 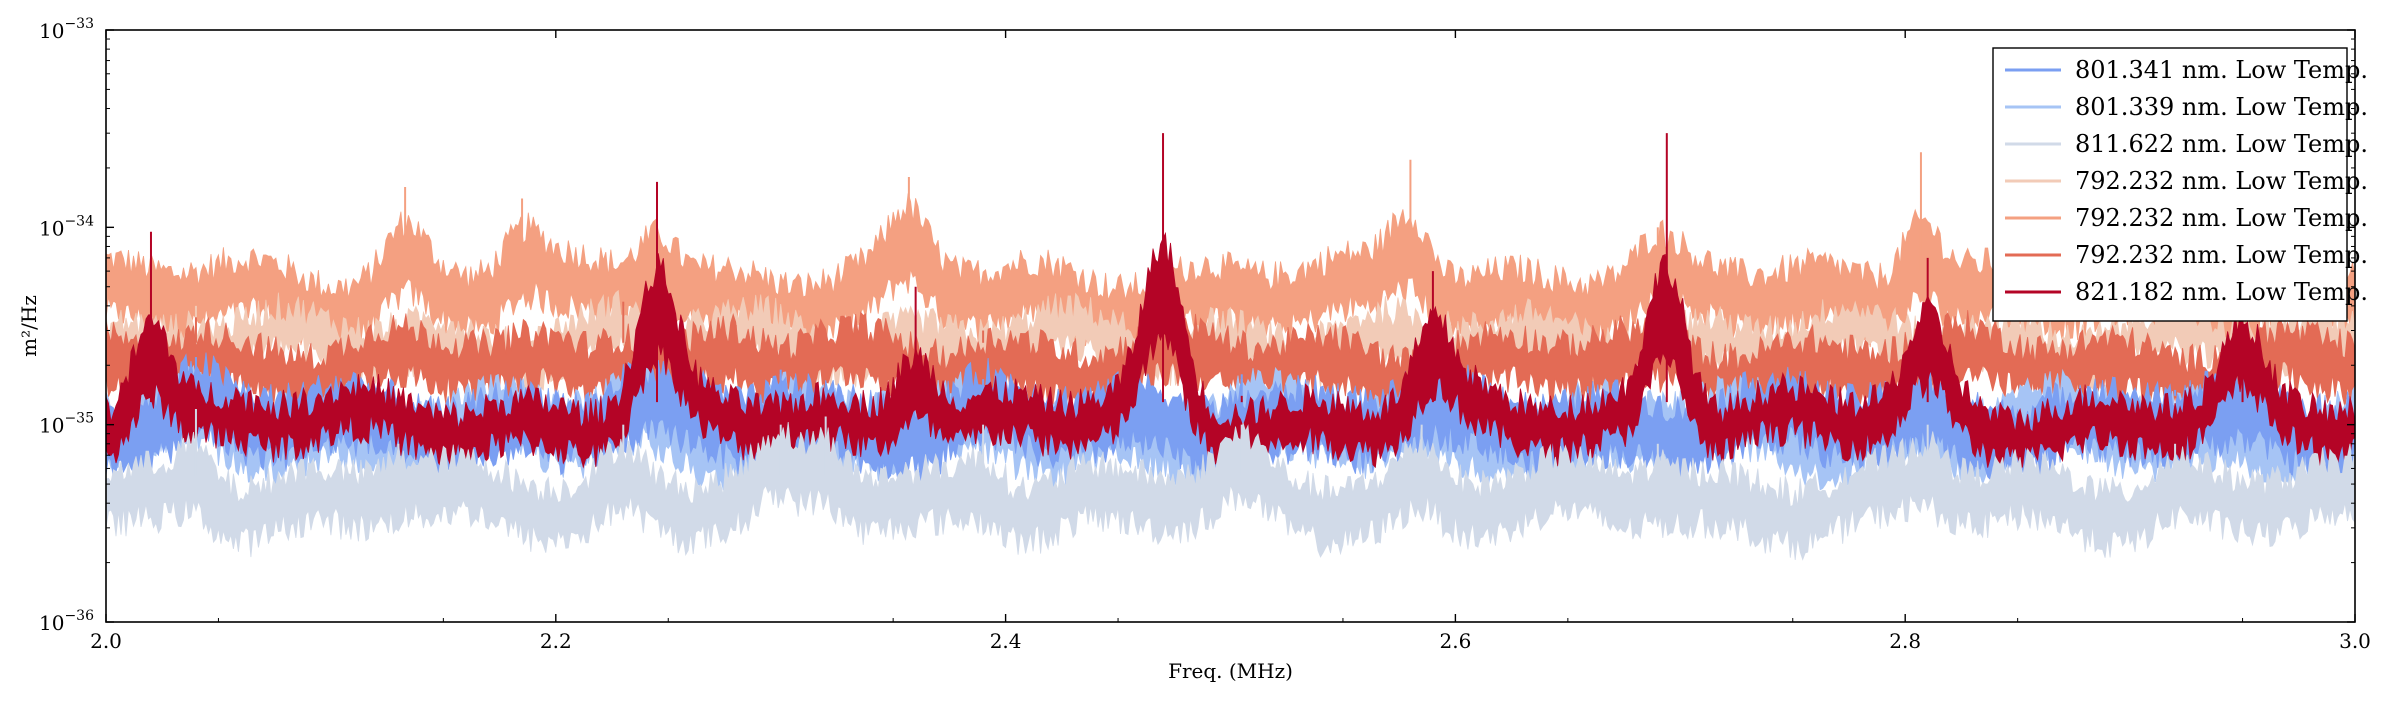 I want to click on legend-item: 801.339 nm. Low Temp., so click(x=2186, y=107).